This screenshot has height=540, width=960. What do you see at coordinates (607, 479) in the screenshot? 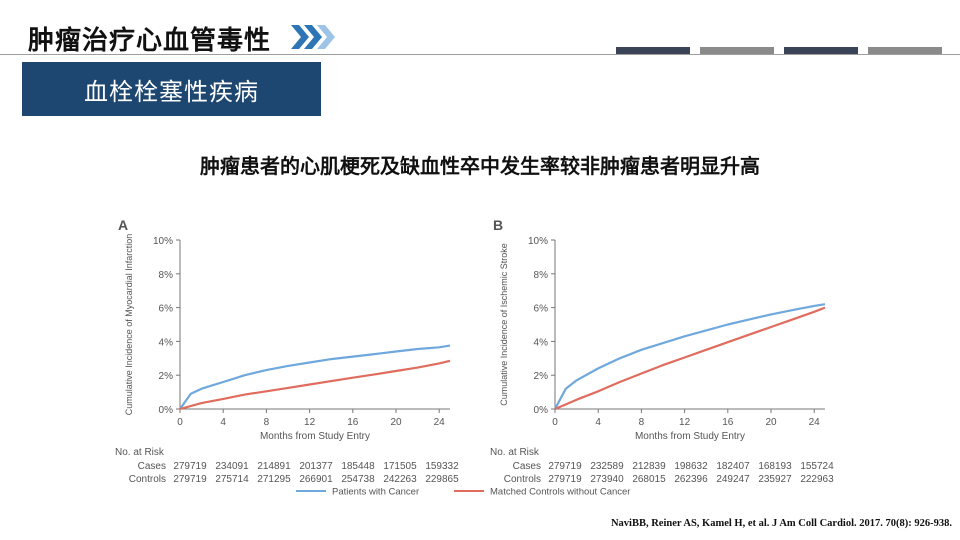
I see `at-risk-value: 273940` at bounding box center [607, 479].